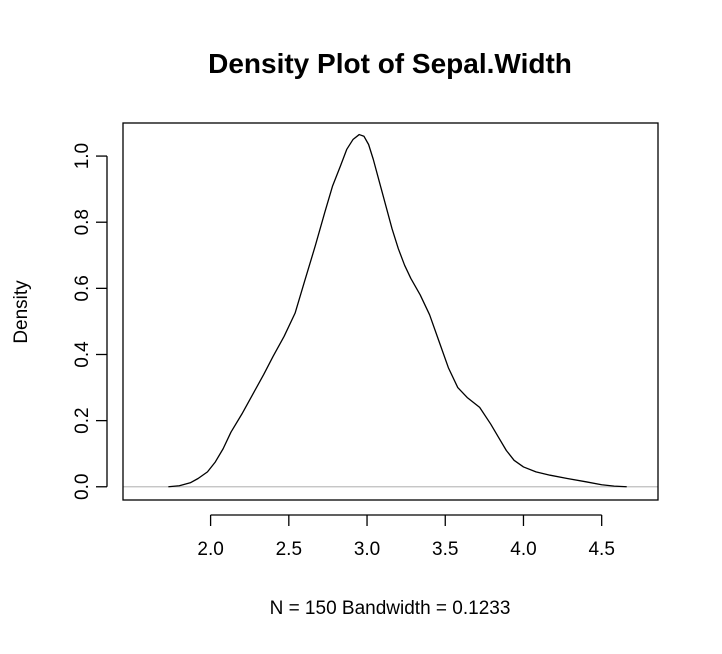  Describe the element at coordinates (90, 321) in the screenshot. I see `y-axis: 0.0 0.2 0.4 0.6 0.8 1.0` at that location.